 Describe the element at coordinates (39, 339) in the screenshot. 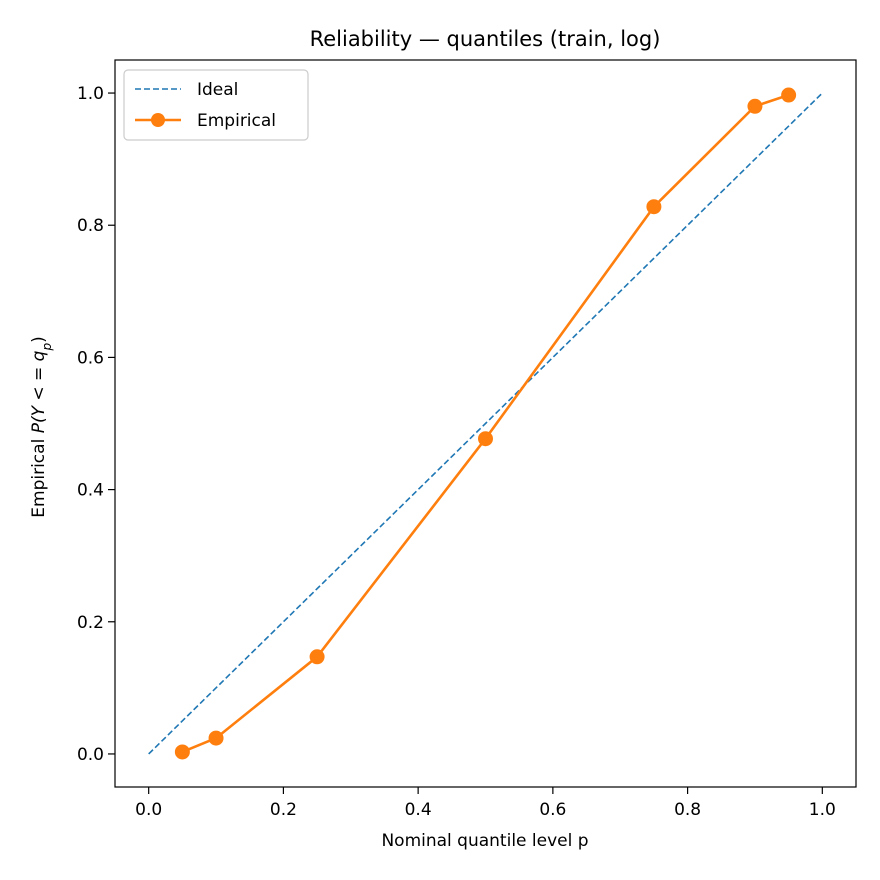

I see `y-axis-label-suffix: )` at that location.